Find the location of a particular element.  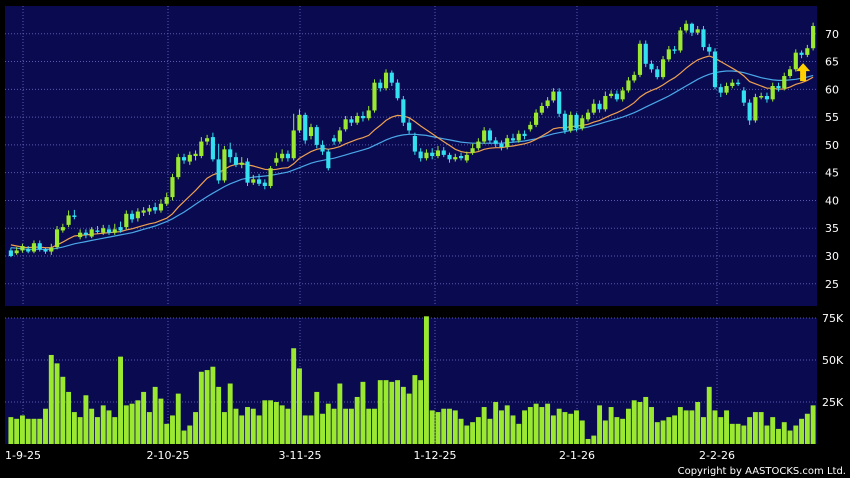

price-tick-label: 70 is located at coordinates (832, 34).